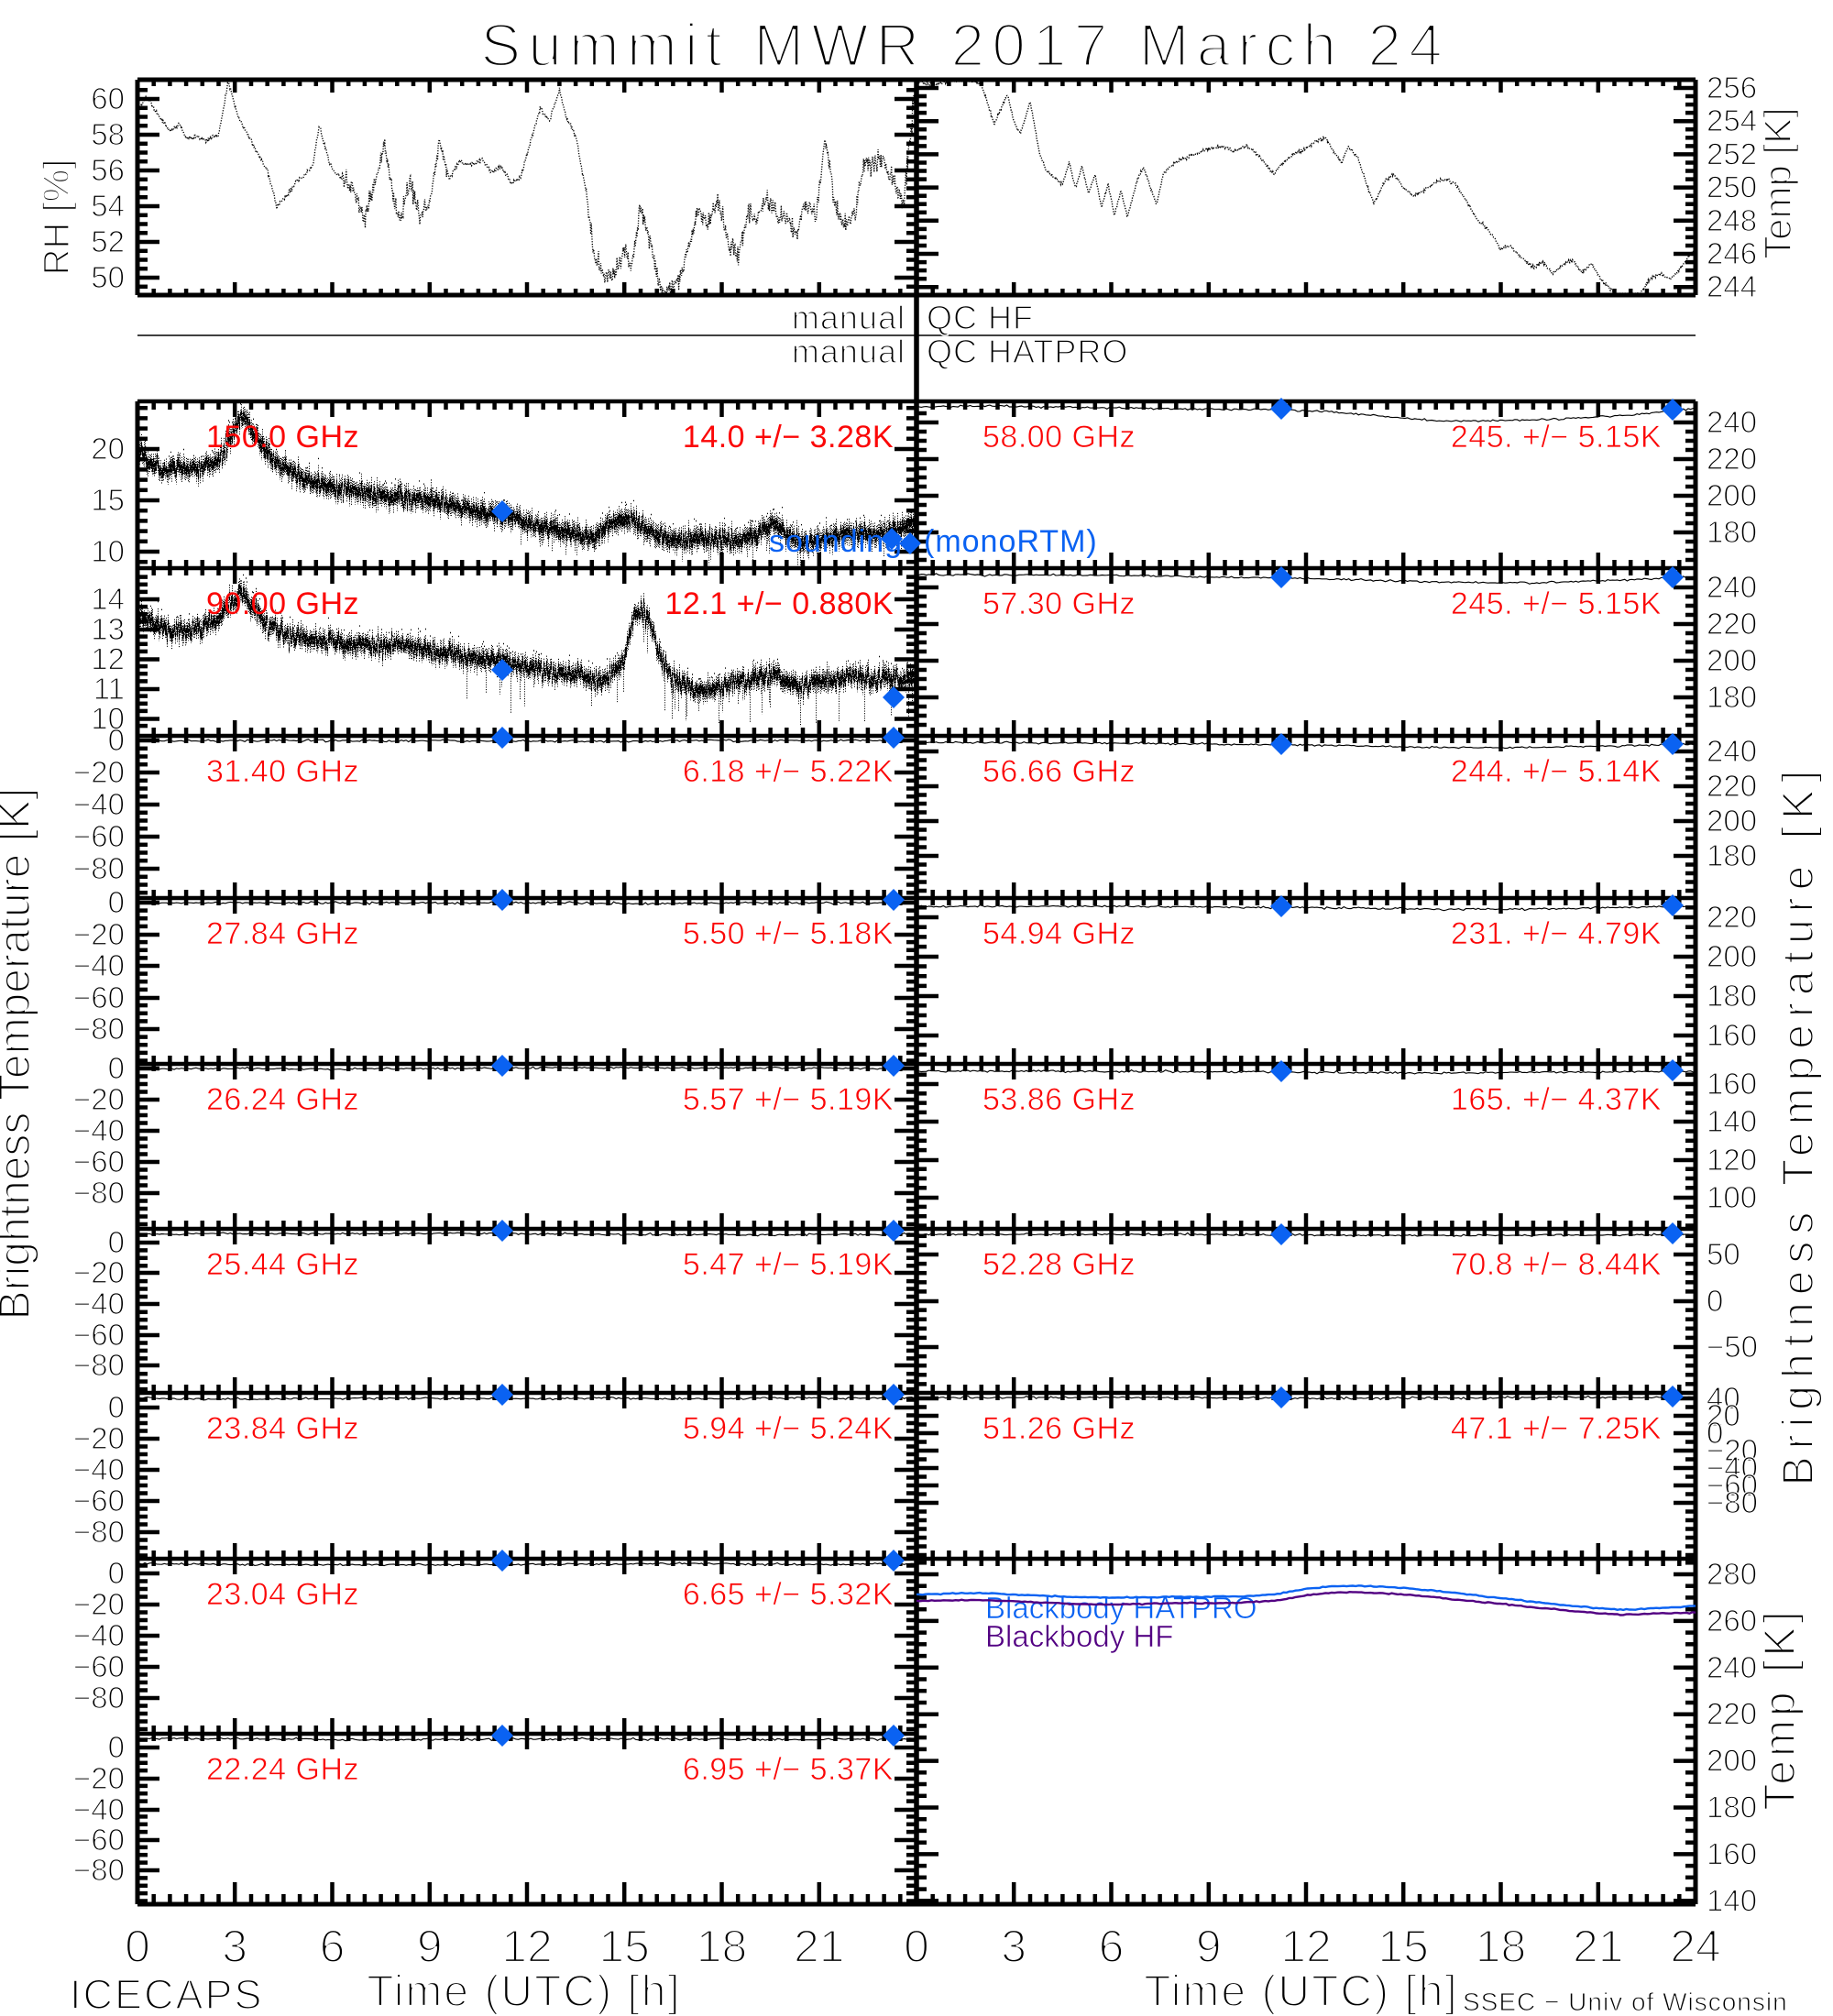 Image resolution: width=1833 pixels, height=2016 pixels. I want to click on svg-text: 5.50 +/− 5.18K, so click(788, 933).